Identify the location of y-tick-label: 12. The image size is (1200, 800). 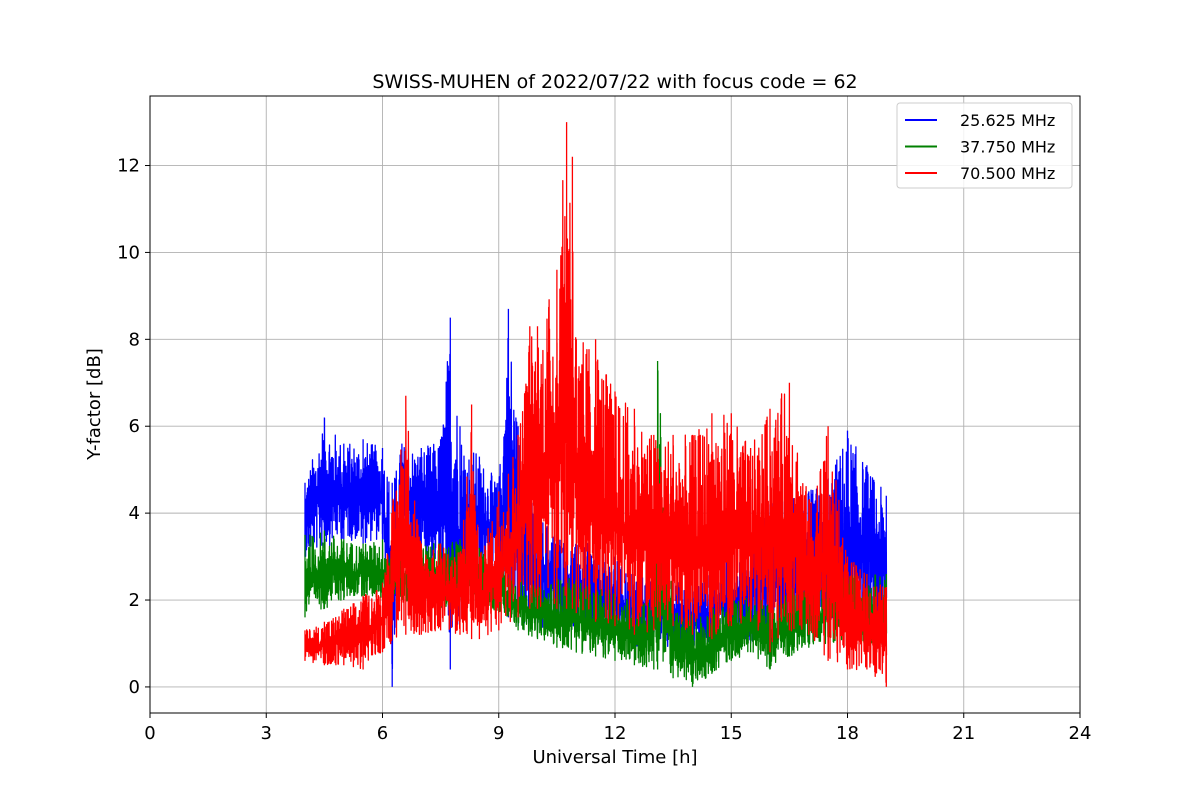
(128, 166).